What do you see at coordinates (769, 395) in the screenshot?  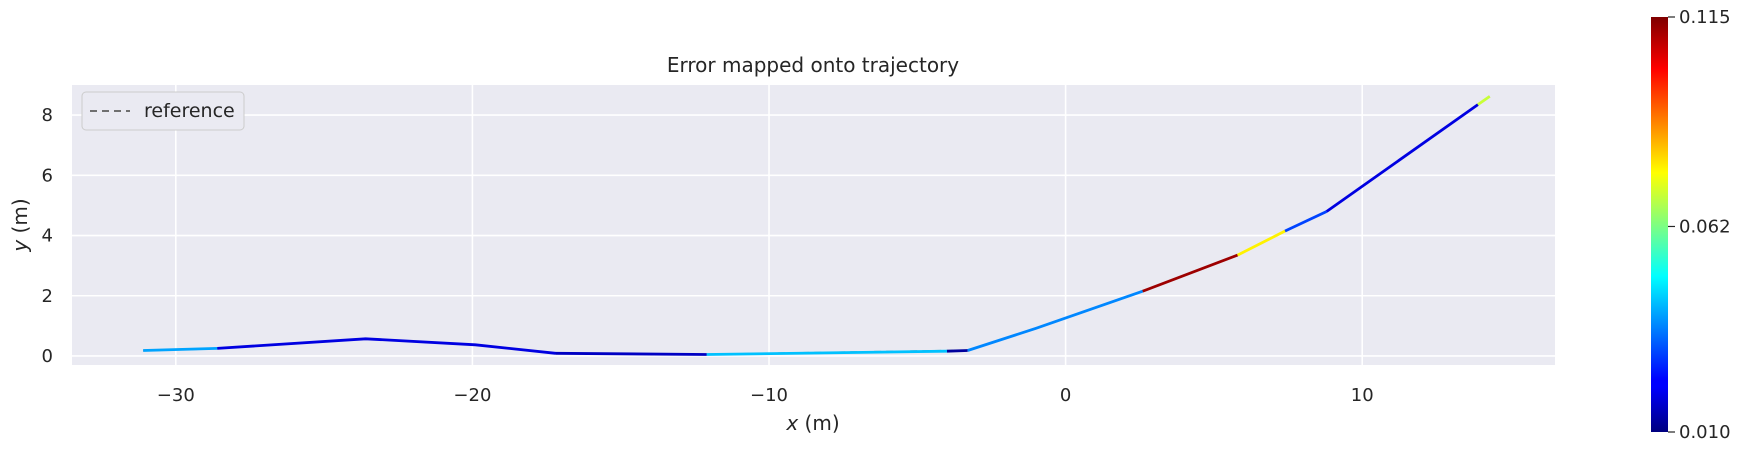 I see `x-tick-label: −10` at bounding box center [769, 395].